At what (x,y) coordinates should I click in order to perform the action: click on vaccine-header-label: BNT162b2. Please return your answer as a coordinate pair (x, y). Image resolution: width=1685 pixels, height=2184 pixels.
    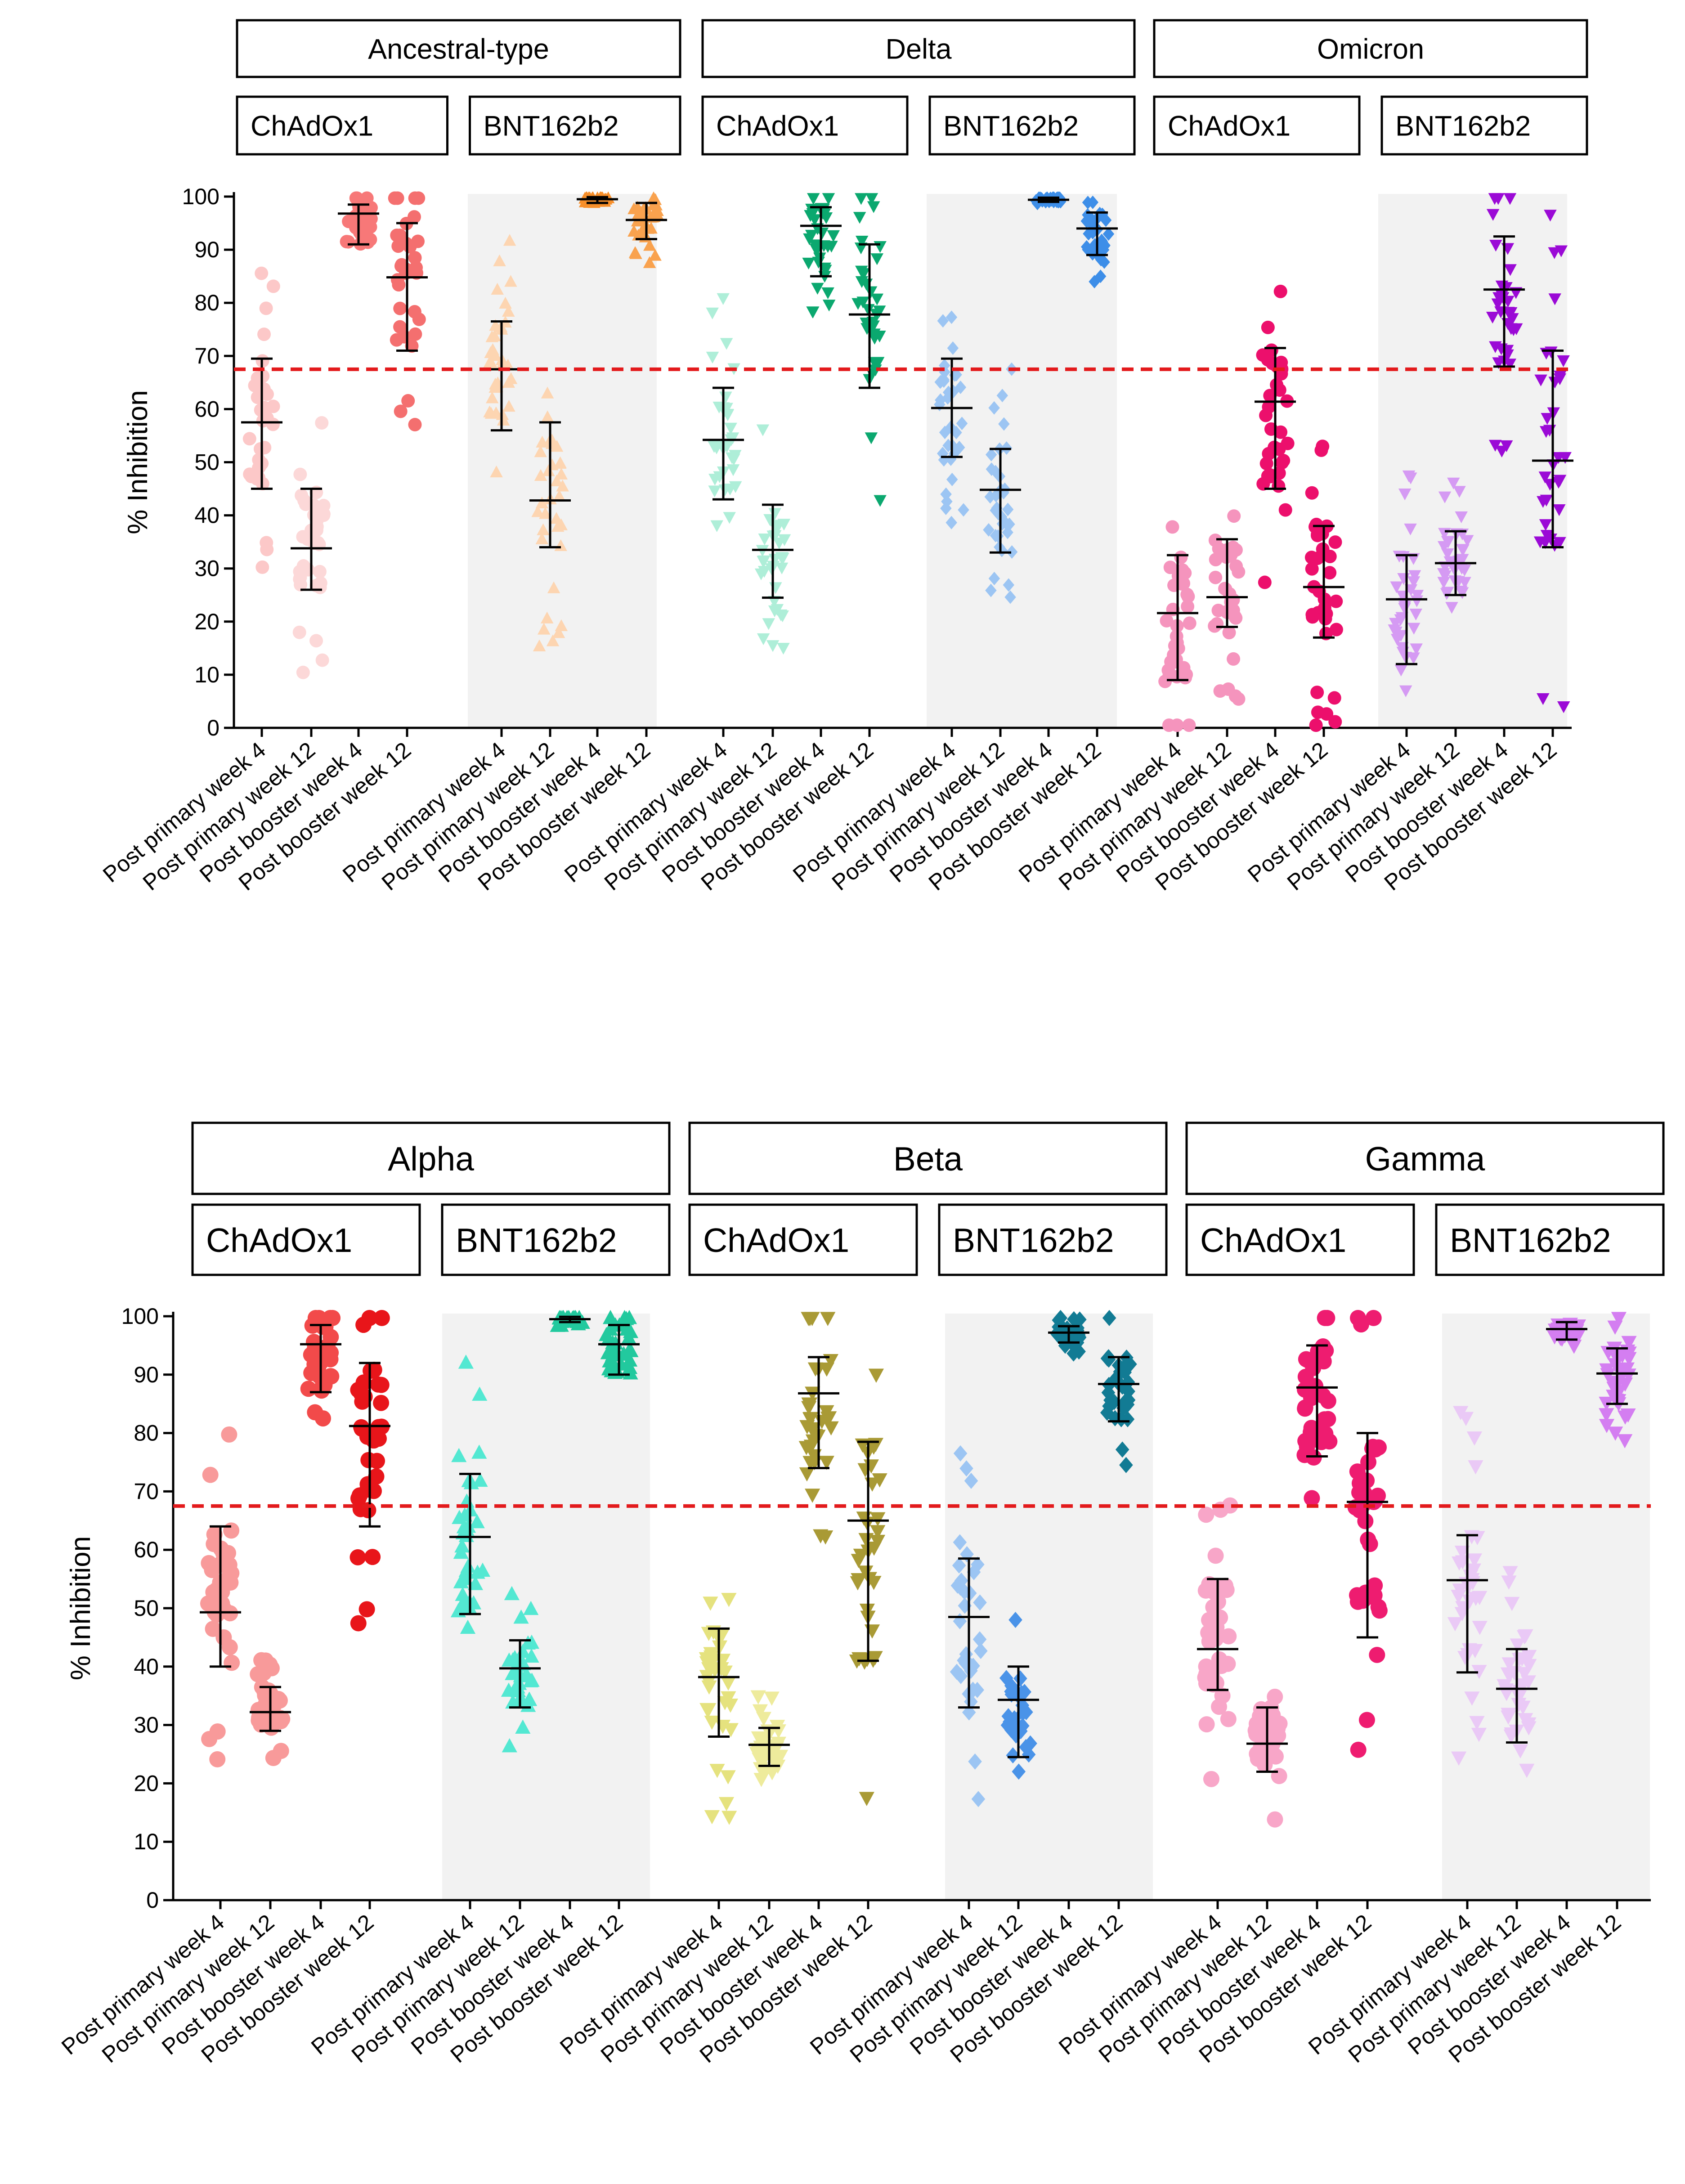
    Looking at the image, I should click on (1033, 1240).